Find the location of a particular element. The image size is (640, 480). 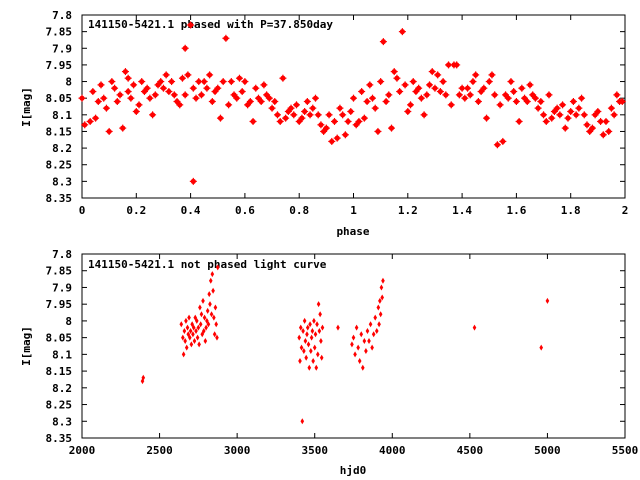

unphased-x-tick-label: 3000 is located at coordinates (237, 450).